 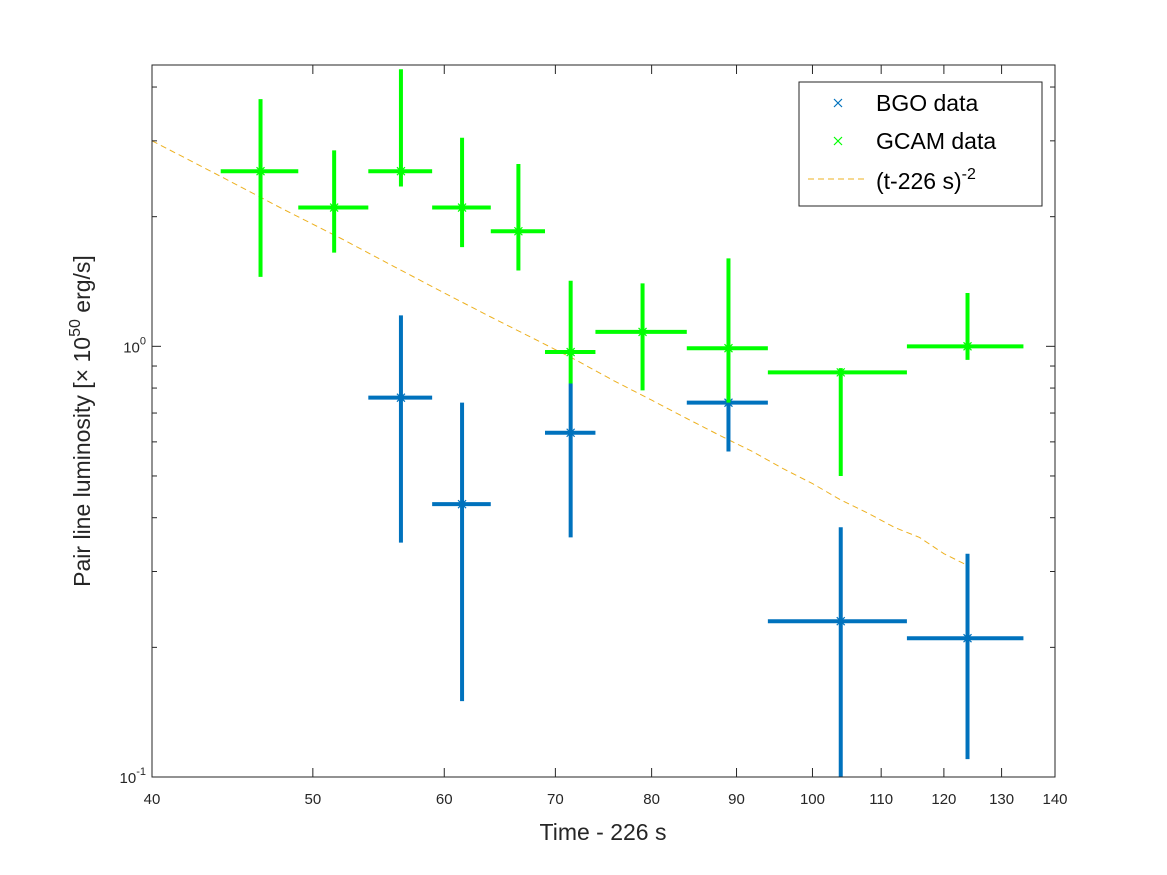 I want to click on x-axis-label: Time - 226 s, so click(x=603, y=832).